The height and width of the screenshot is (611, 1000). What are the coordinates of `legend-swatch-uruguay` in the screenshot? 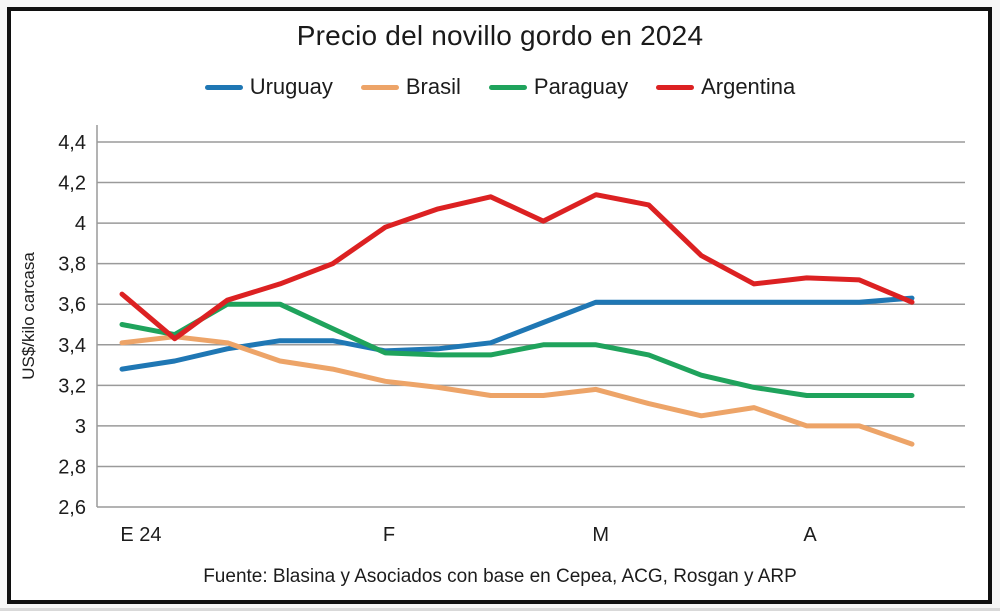 It's located at (223, 87).